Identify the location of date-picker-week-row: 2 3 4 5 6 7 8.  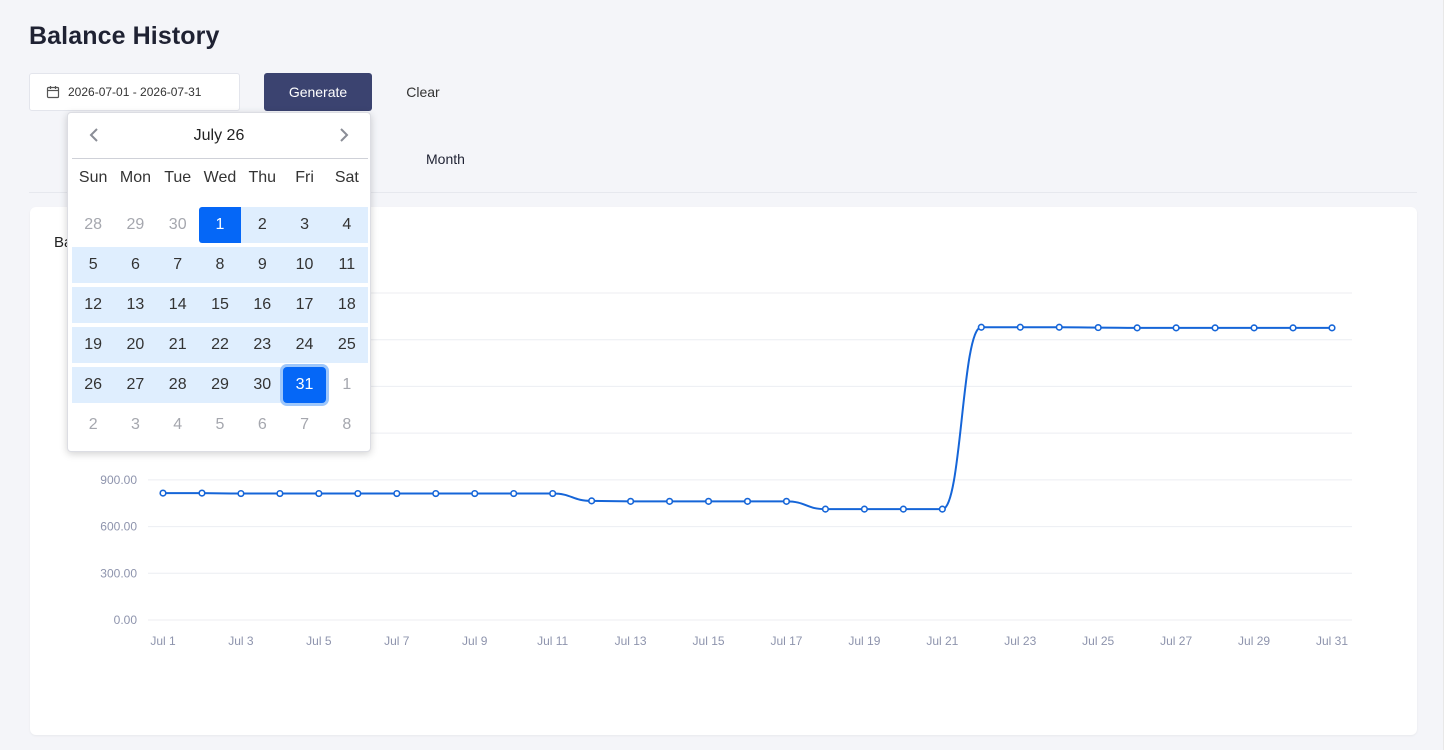
(220, 425).